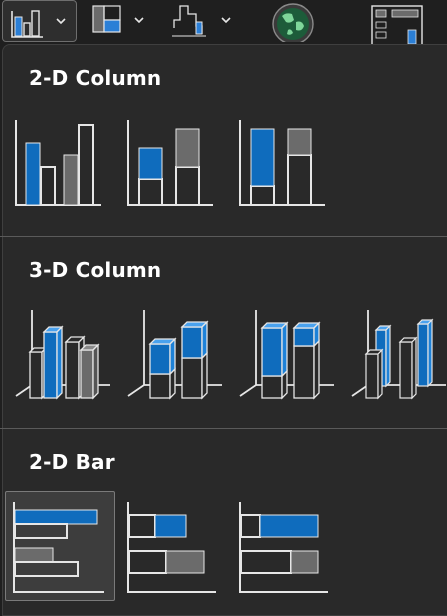  What do you see at coordinates (72, 462) in the screenshot?
I see `section-heading-2d-bar: 2-D Bar` at bounding box center [72, 462].